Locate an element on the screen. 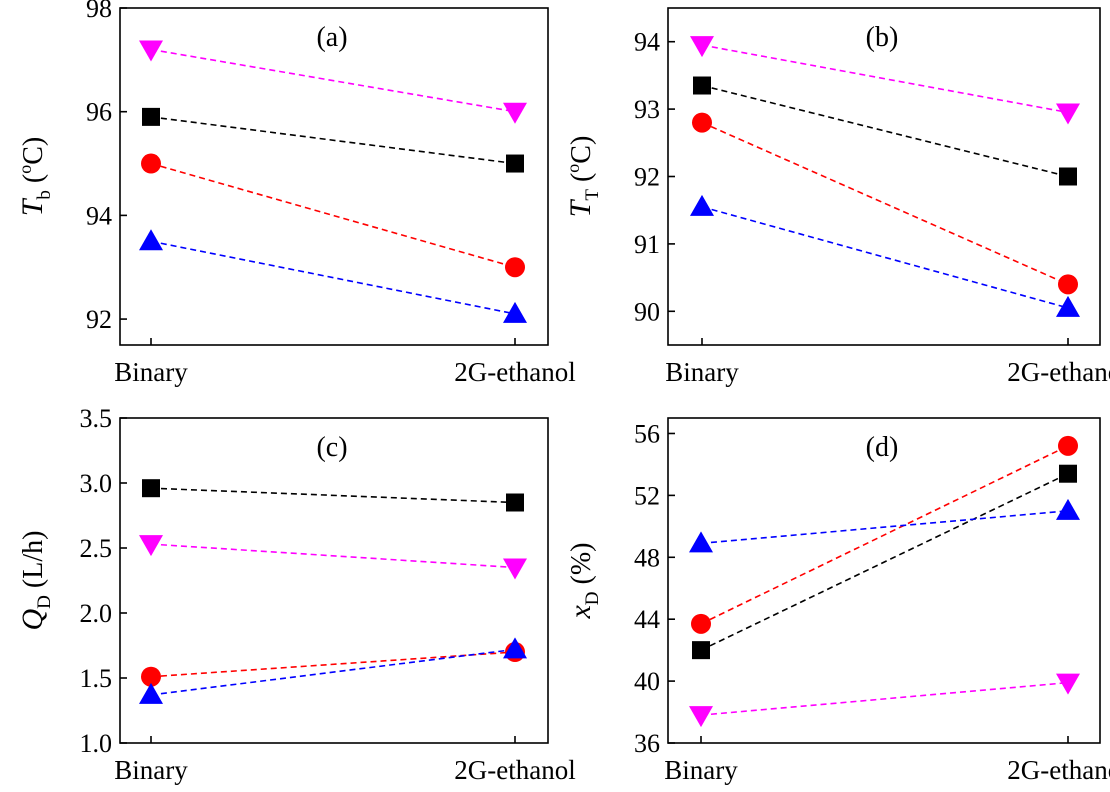  y-axis-unit: L/h) is located at coordinates (33, 555).